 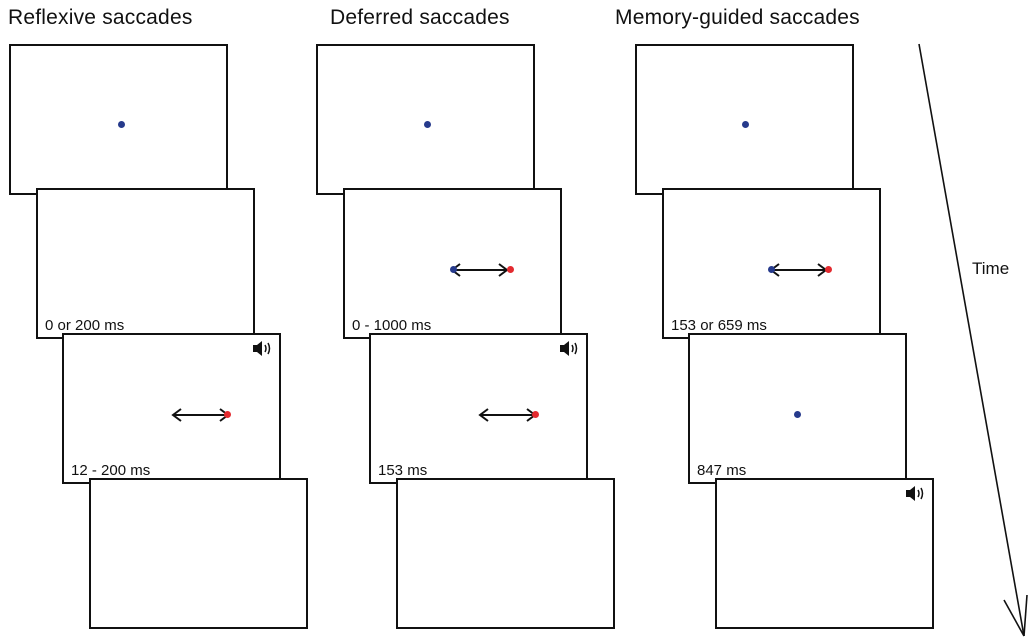 I want to click on deferred-frame-fixation, so click(x=425, y=119).